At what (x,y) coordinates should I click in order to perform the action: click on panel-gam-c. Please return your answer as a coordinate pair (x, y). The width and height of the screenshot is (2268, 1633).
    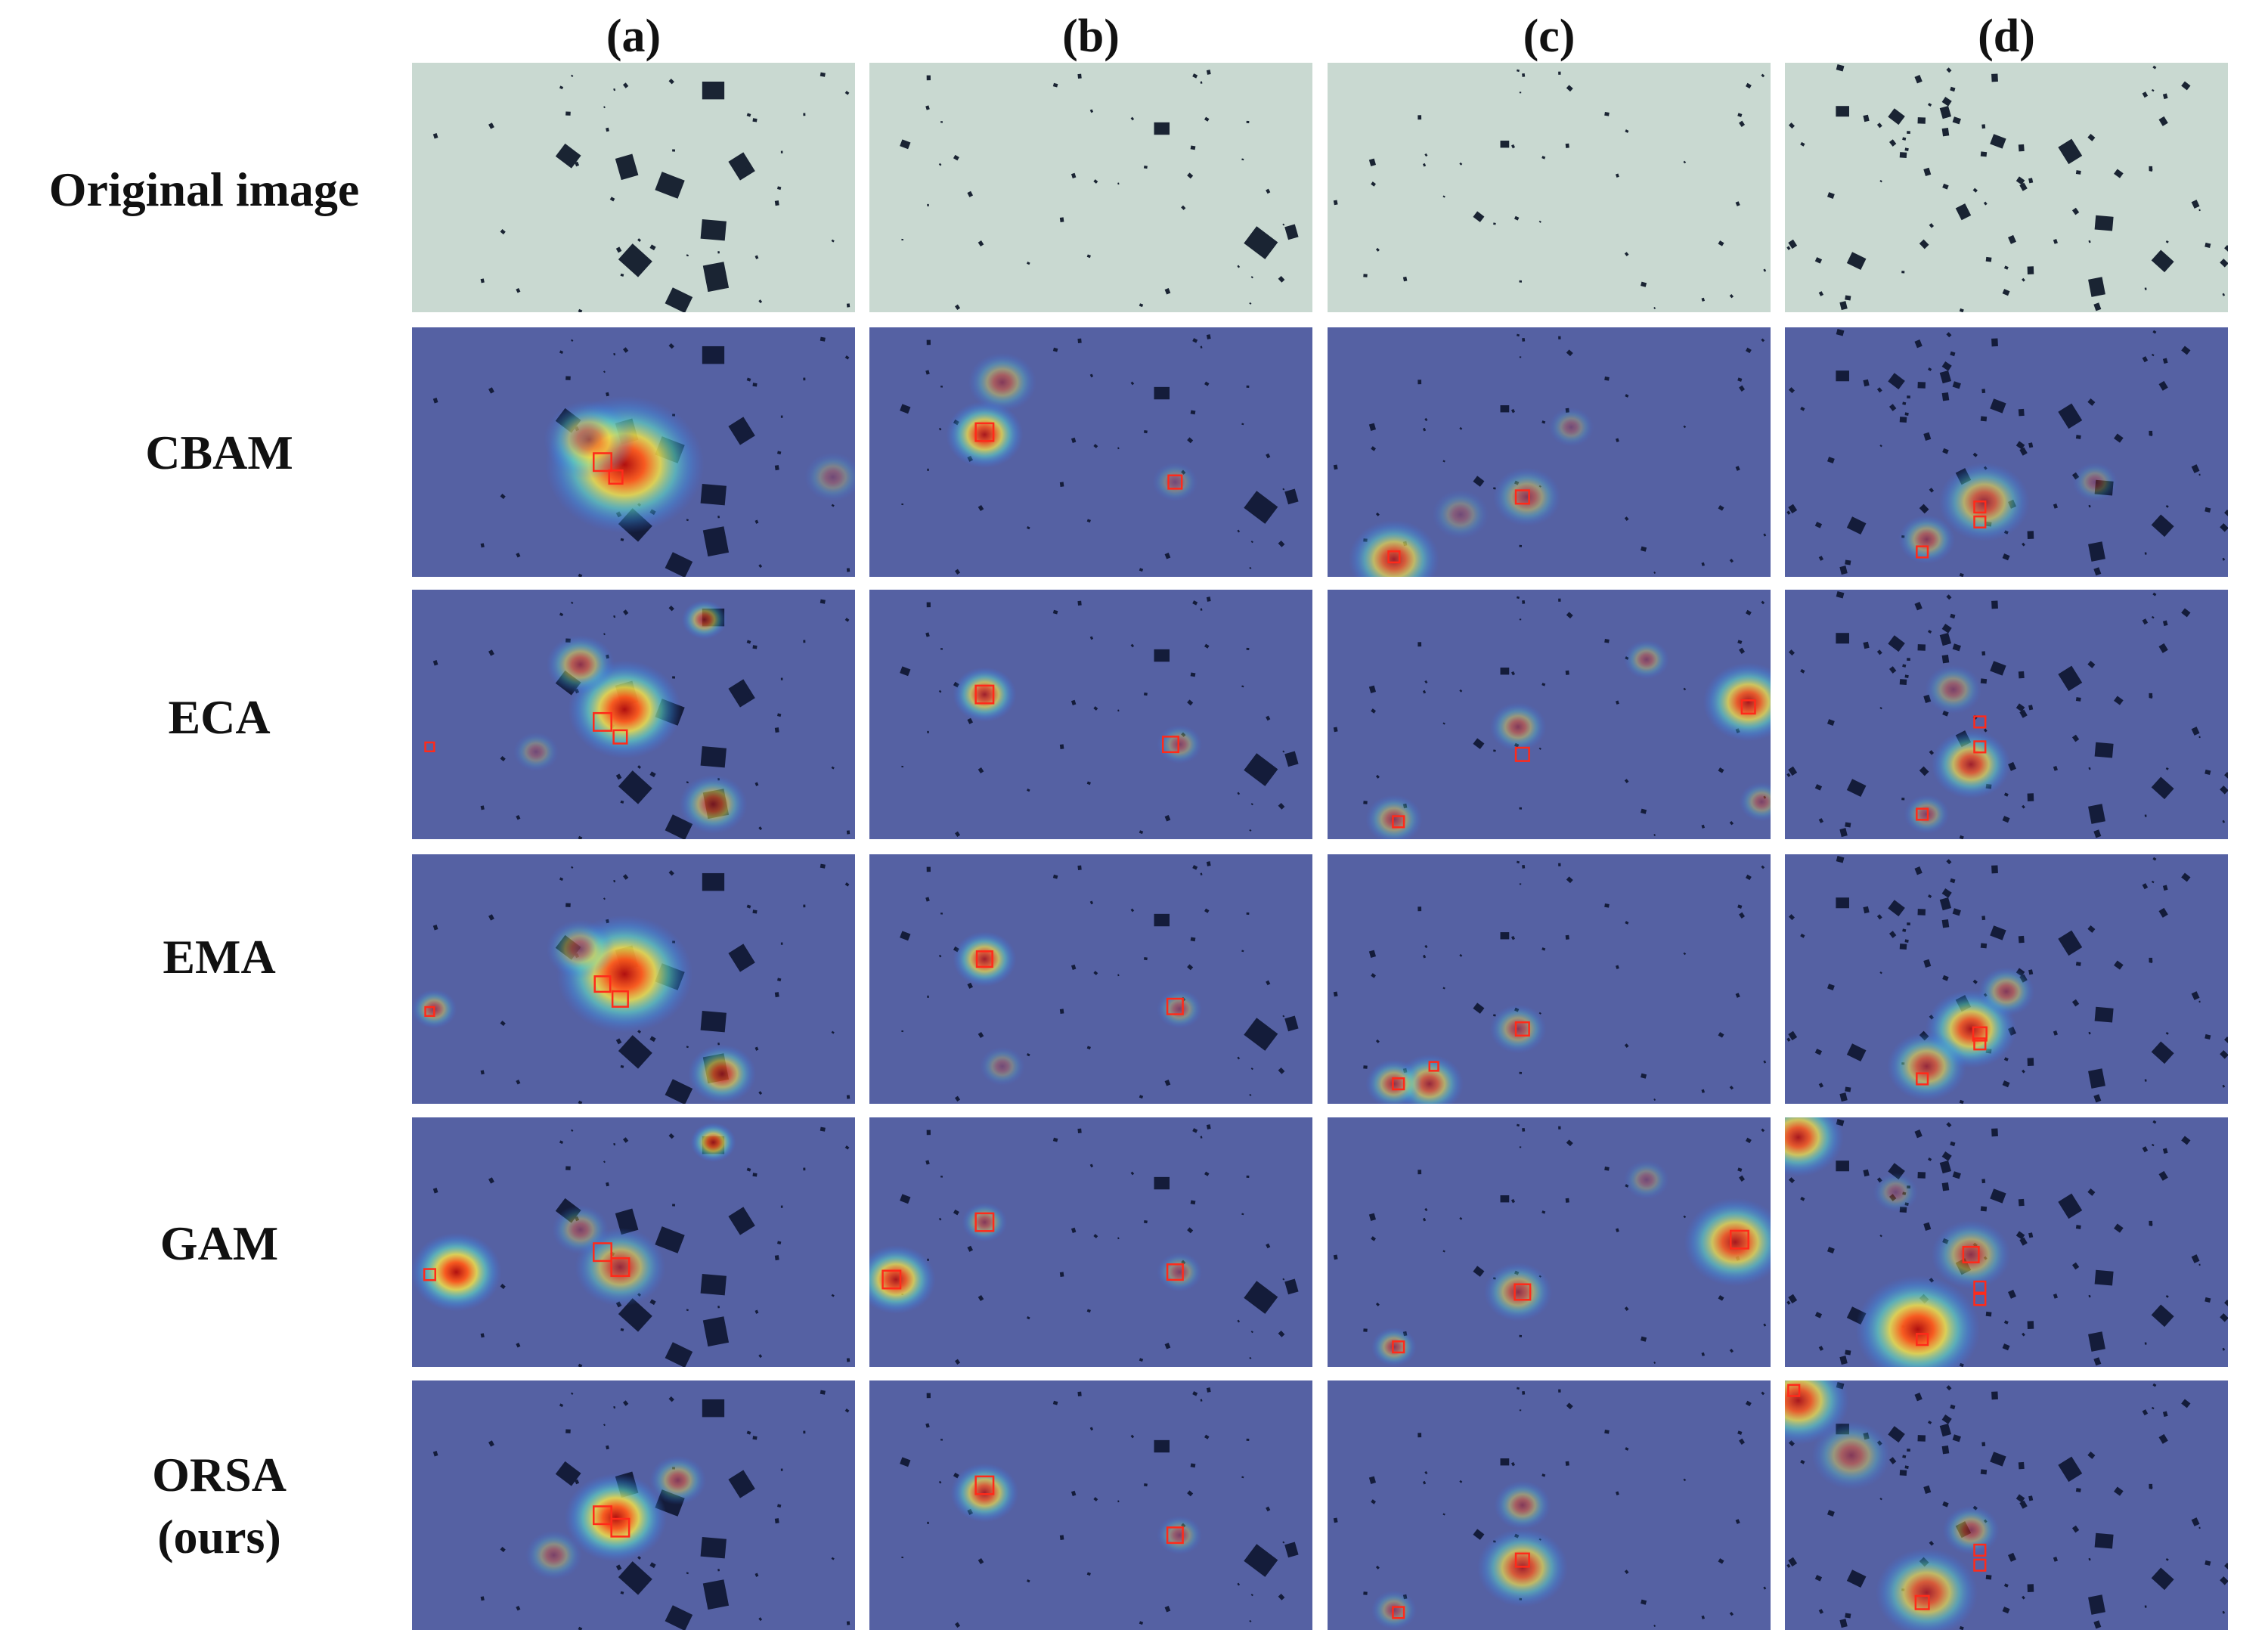
    Looking at the image, I should click on (1549, 1242).